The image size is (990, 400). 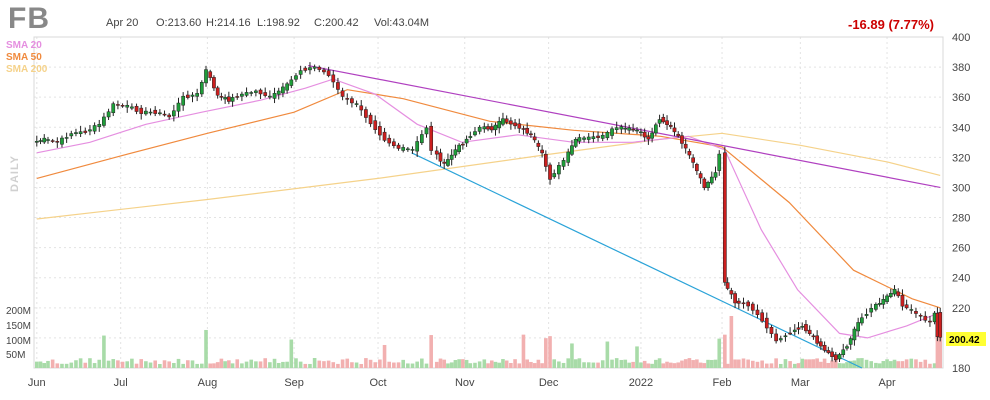 I want to click on volume-bars, so click(x=488, y=342).